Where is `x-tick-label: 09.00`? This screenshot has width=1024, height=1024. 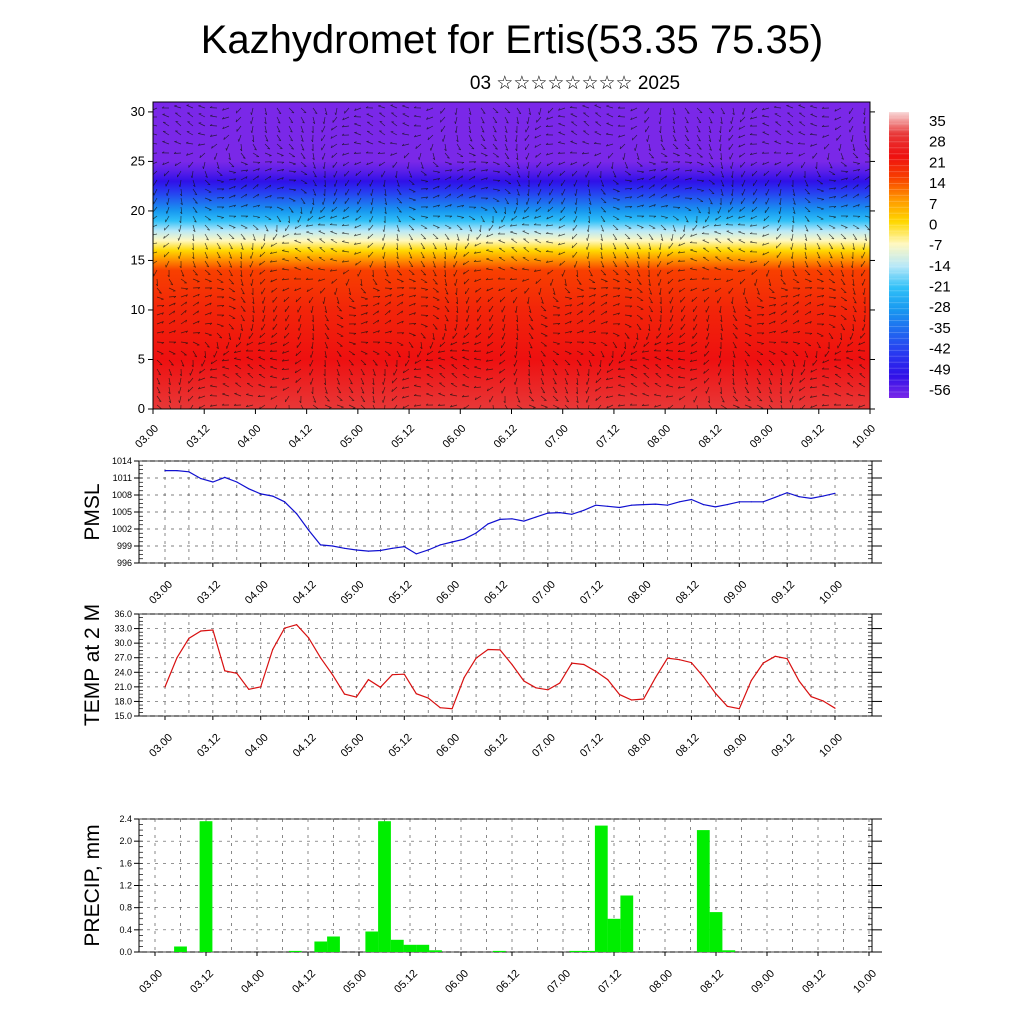
x-tick-label: 09.00 is located at coordinates (762, 437).